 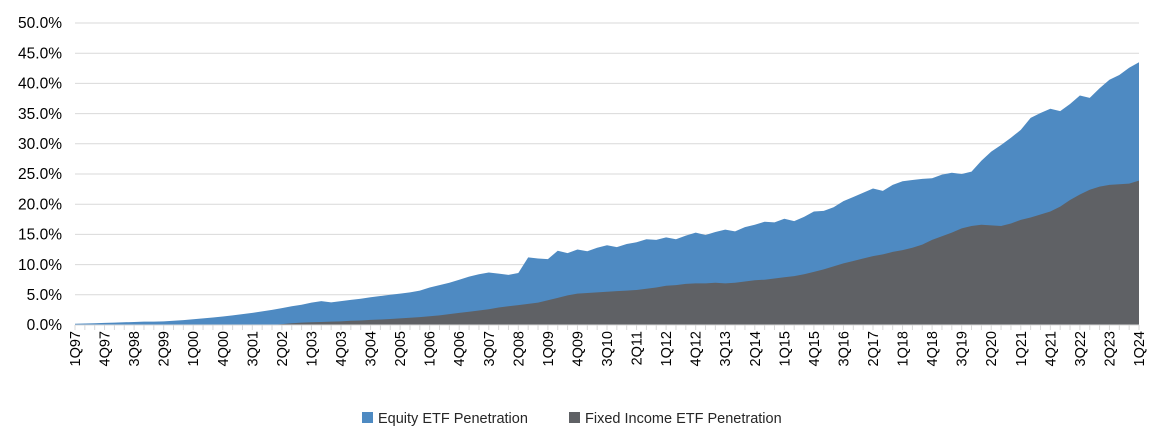 I want to click on x-axis-tick-label: 4Q09, so click(x=578, y=348).